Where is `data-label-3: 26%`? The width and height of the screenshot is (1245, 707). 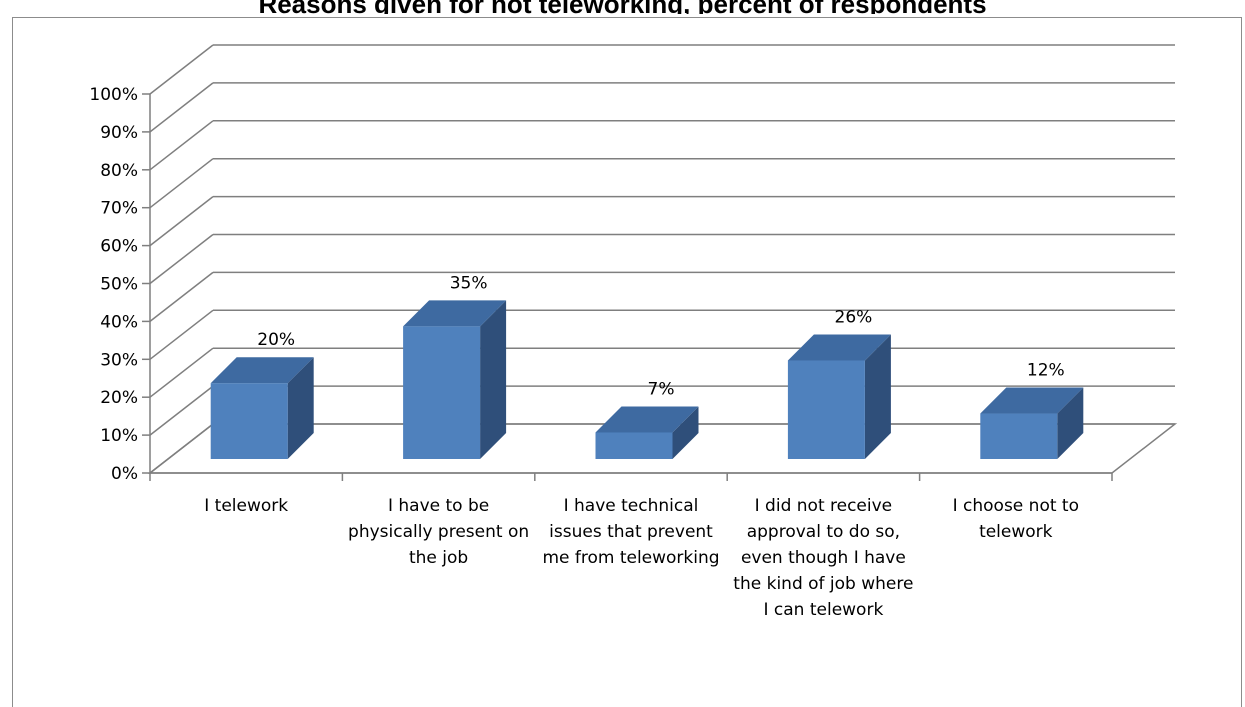 data-label-3: 26% is located at coordinates (854, 317).